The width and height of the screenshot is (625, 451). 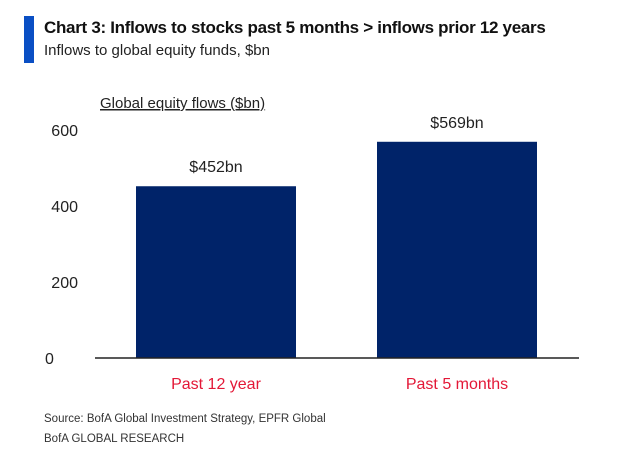 What do you see at coordinates (114, 439) in the screenshot?
I see `brand-label: BofA GLOBAL RESEARCH` at bounding box center [114, 439].